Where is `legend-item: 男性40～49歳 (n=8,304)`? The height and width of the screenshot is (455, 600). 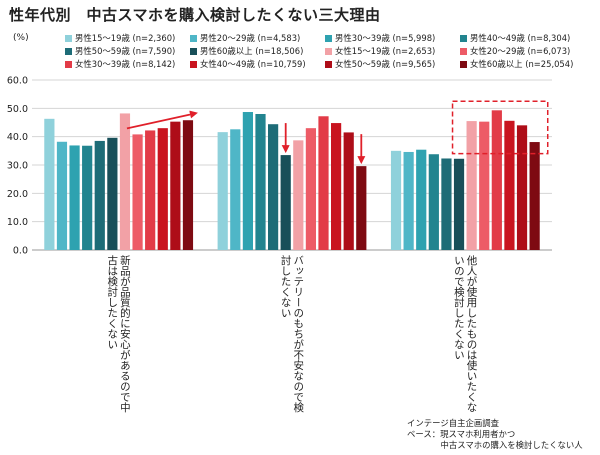
legend-item: 男性40～49歳 (n=8,304) is located at coordinates (515, 38).